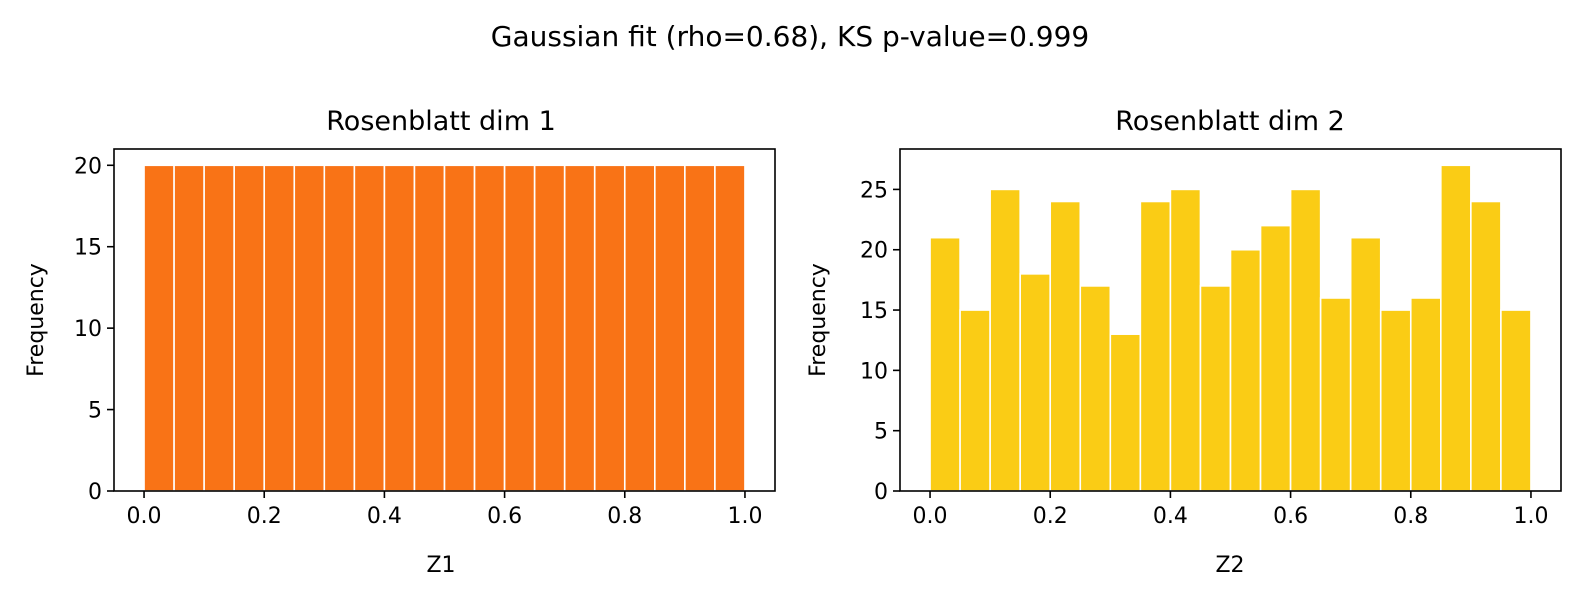  Describe the element at coordinates (88, 166) in the screenshot. I see `subplot-1-ytick-label: 20` at that location.